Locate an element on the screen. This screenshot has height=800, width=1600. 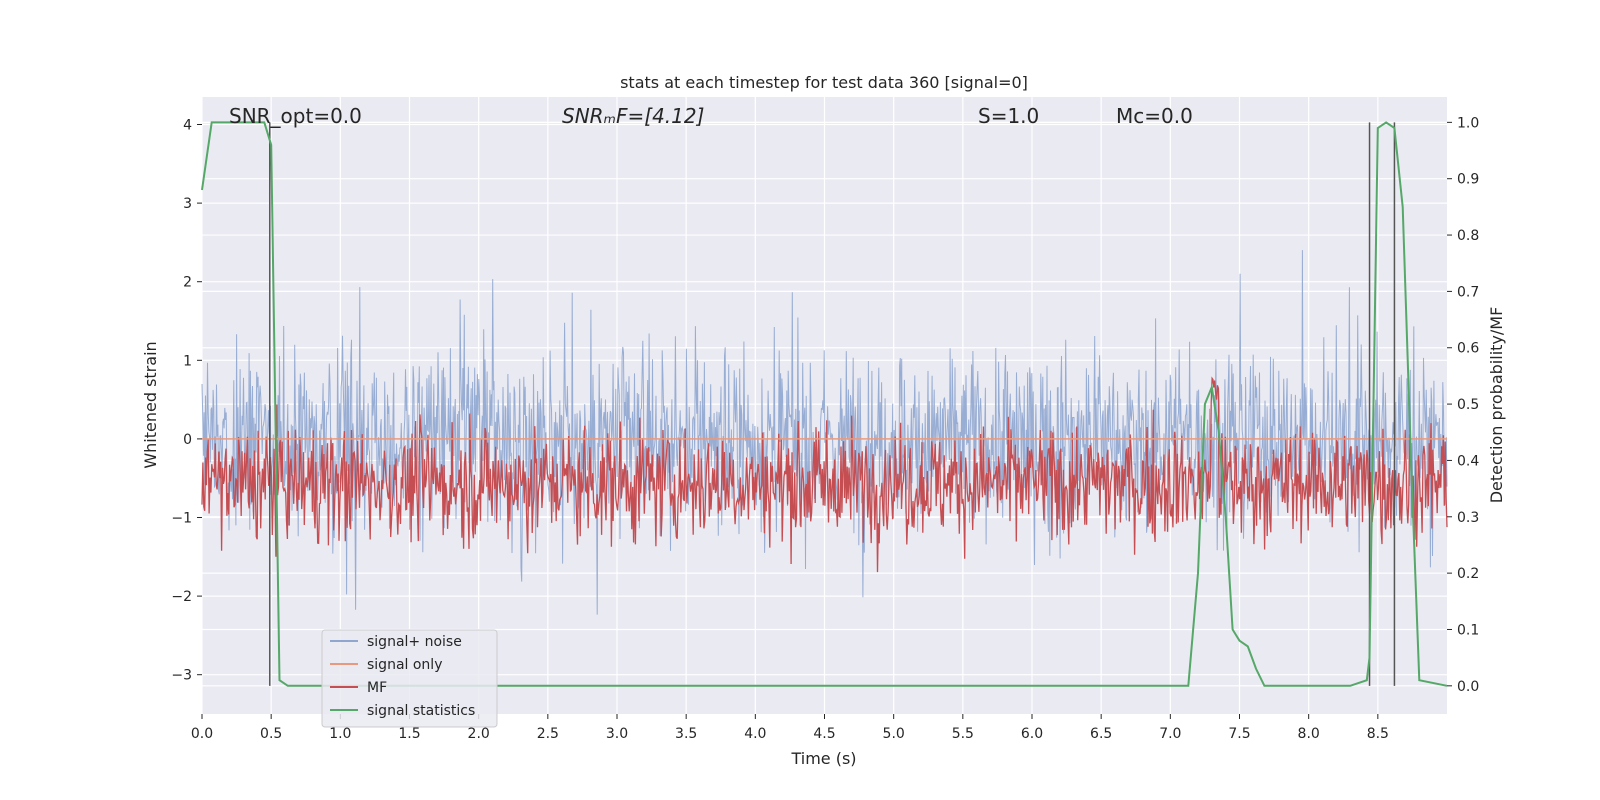
y2-tick-label: 0.2 is located at coordinates (1468, 574).